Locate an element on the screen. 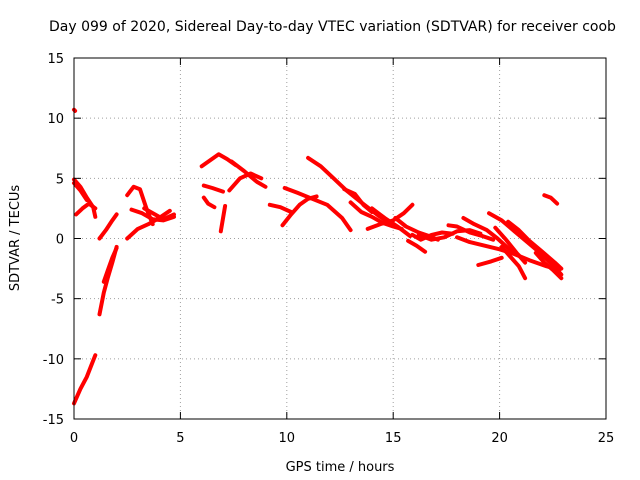 The width and height of the screenshot is (640, 480). x-tick-label: 15 is located at coordinates (393, 438).